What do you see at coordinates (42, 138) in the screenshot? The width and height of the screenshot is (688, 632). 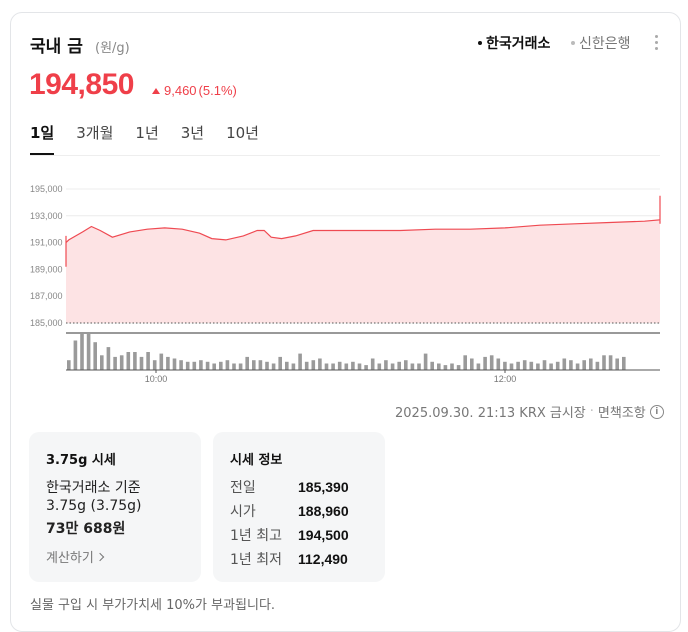 I see `tab-1d: 1일` at bounding box center [42, 138].